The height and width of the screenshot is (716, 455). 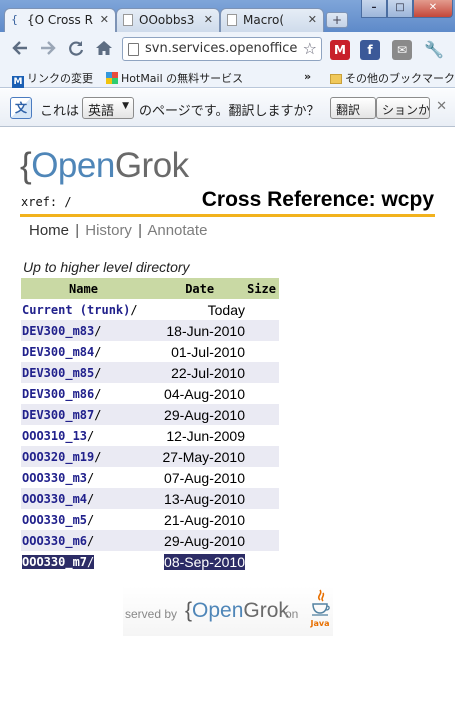 I want to click on directory-link: Current (trunk), so click(x=76, y=309).